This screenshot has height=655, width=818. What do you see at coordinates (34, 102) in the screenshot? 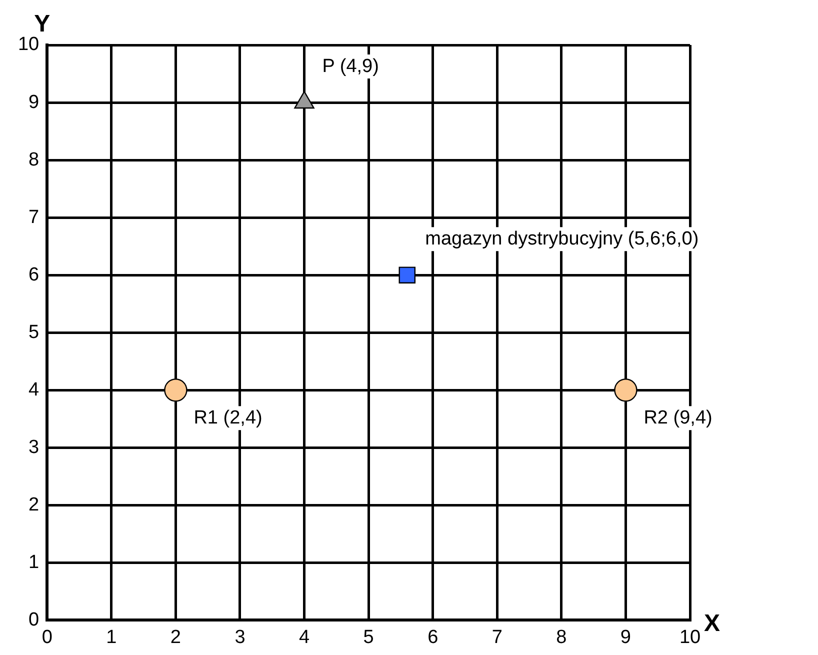
I see `y-tick-label: 9` at bounding box center [34, 102].